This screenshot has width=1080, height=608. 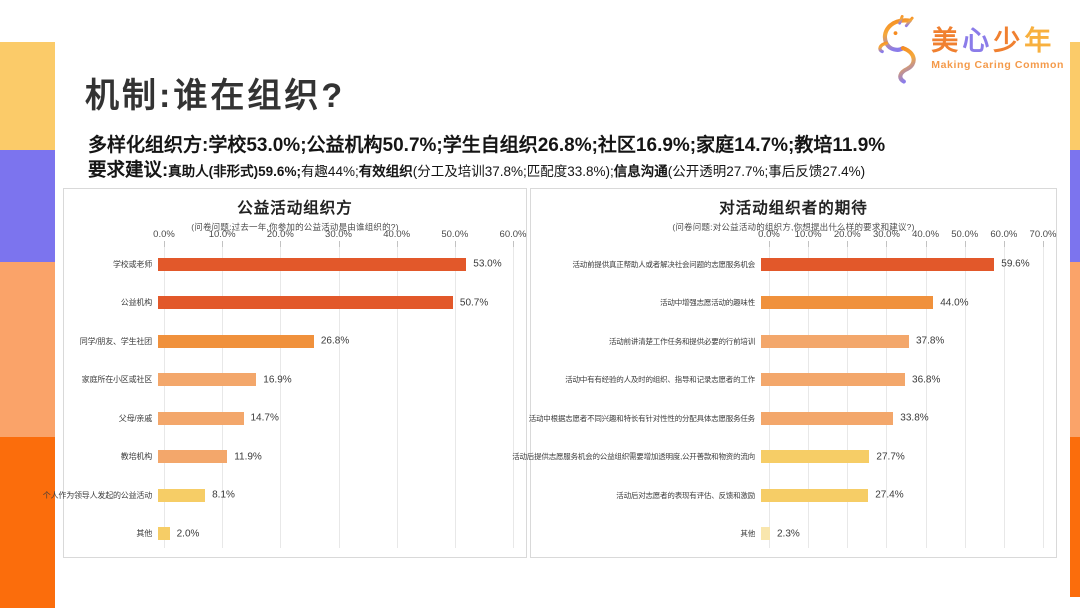 I want to click on x-axis: 0.0% 10.0% 20.0% 30.0% 40.0% 50.0% 60.0% 70.0%, so click(x=907, y=235).